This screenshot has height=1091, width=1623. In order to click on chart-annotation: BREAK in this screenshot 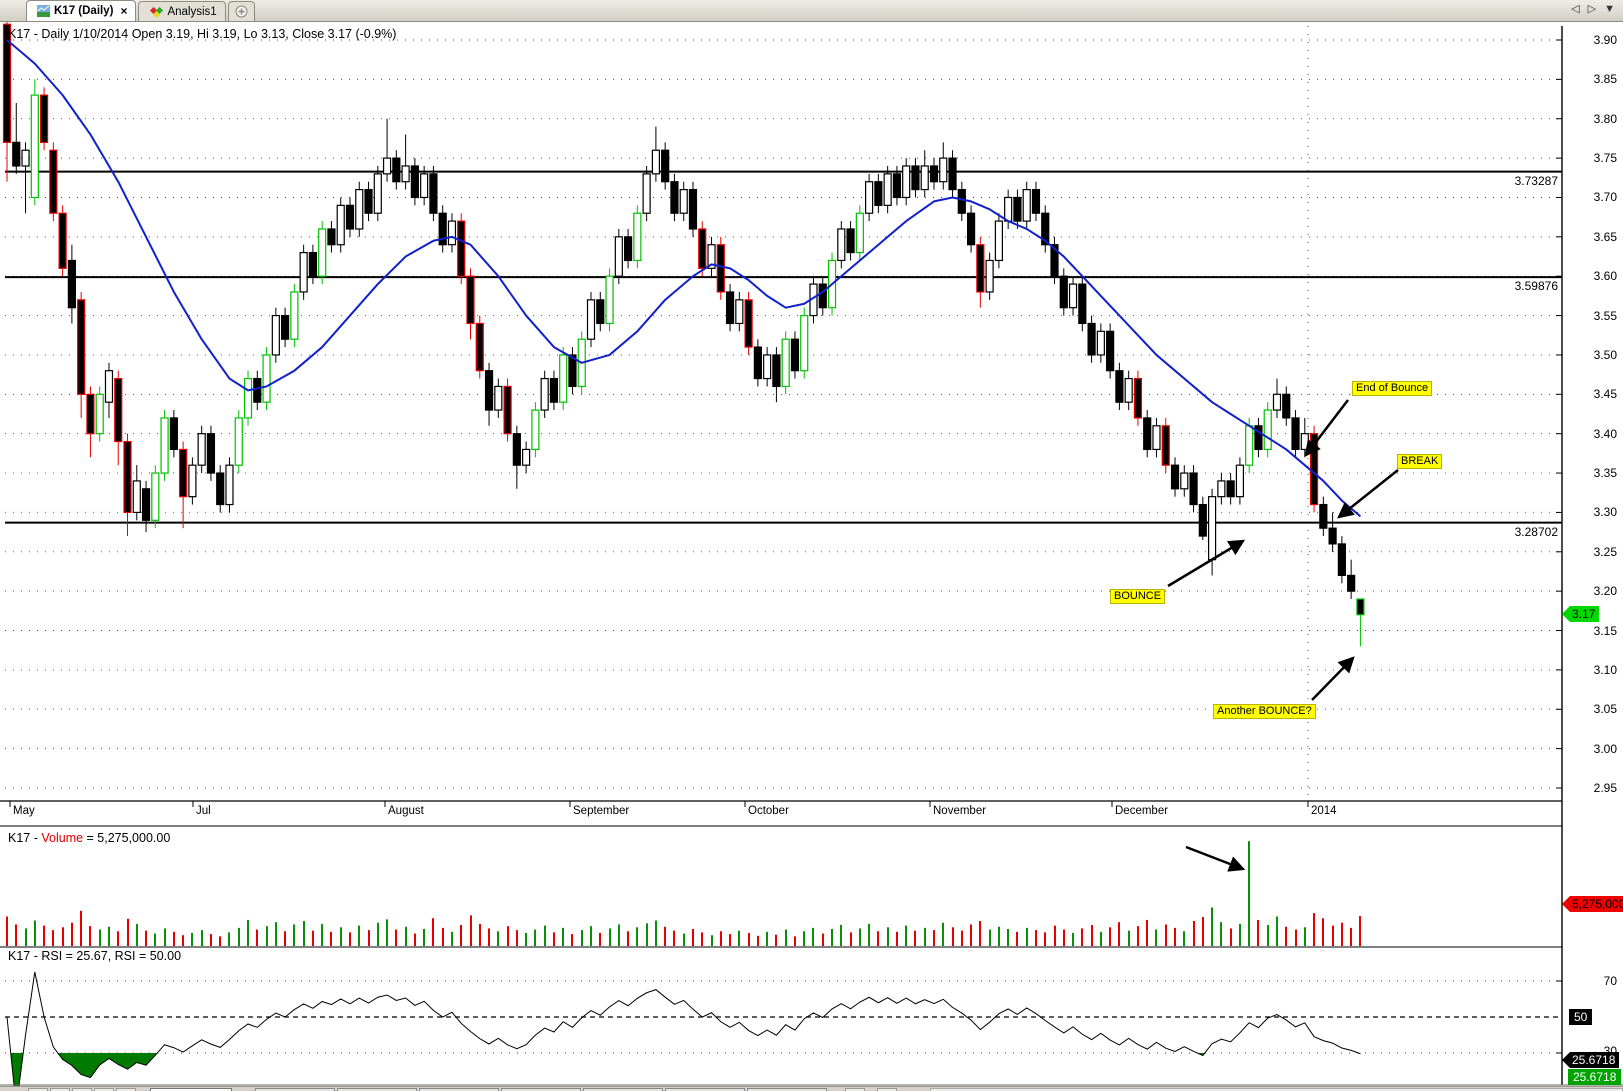, I will do `click(1420, 461)`.